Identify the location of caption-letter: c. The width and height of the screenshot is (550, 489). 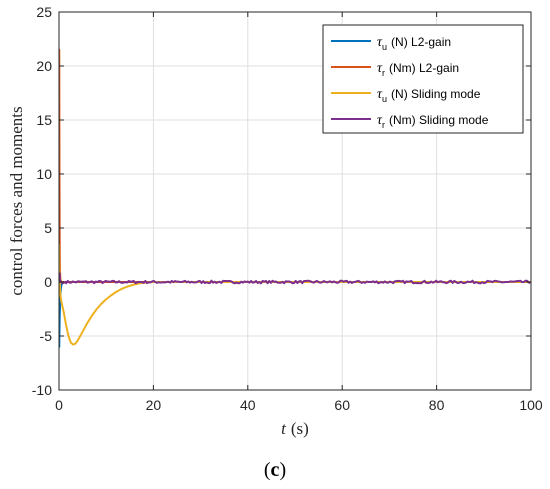
(275, 470).